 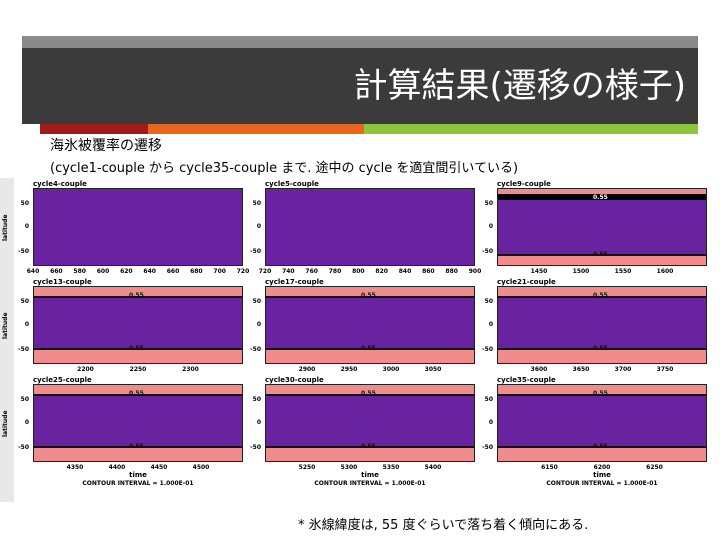 What do you see at coordinates (7, 340) in the screenshot?
I see `figure-left-strip` at bounding box center [7, 340].